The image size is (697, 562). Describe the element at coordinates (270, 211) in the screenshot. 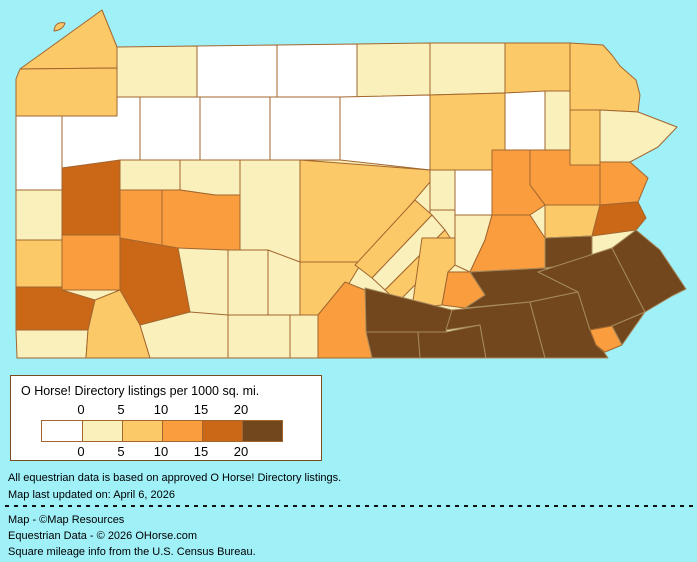

I see `county-clearfield` at that location.